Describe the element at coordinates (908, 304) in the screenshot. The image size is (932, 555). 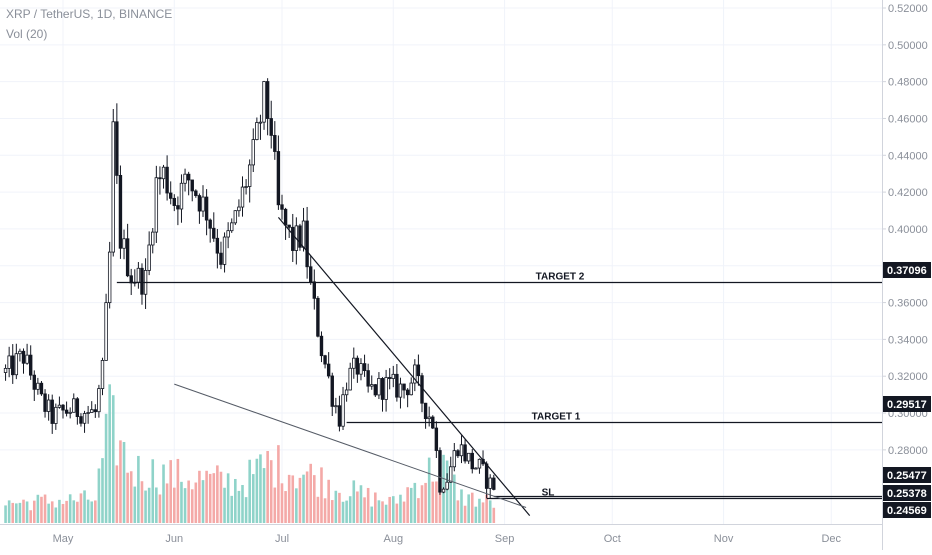
I see `price-tick-label: 0.36000` at that location.